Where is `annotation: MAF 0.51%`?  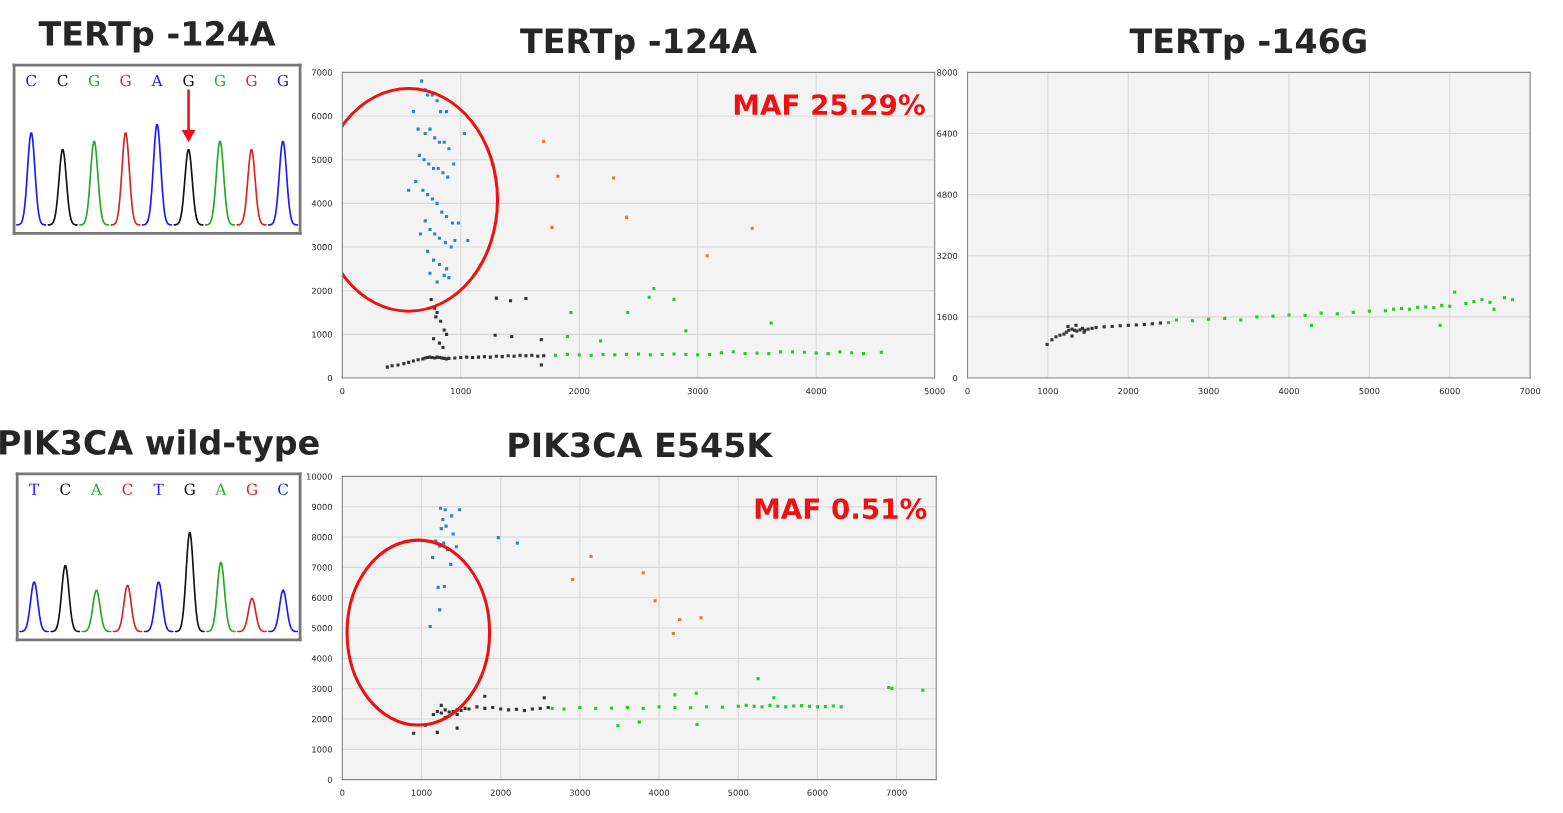
annotation: MAF 0.51% is located at coordinates (841, 509).